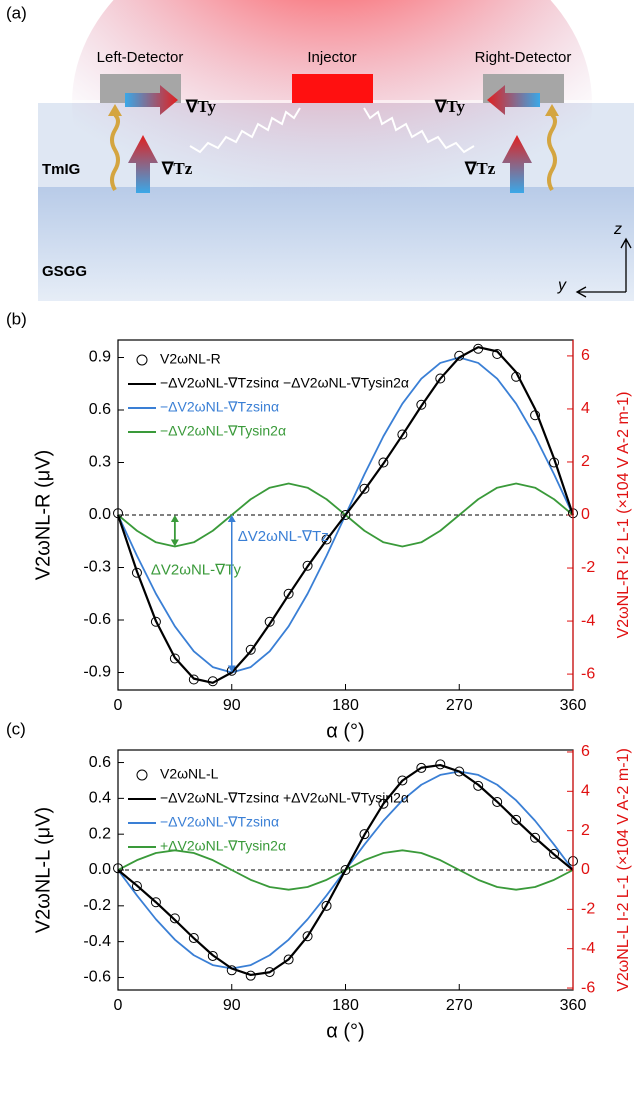 The width and height of the screenshot is (635, 1113). What do you see at coordinates (517, 164) in the screenshot?
I see `grad-z-arrow` at bounding box center [517, 164].